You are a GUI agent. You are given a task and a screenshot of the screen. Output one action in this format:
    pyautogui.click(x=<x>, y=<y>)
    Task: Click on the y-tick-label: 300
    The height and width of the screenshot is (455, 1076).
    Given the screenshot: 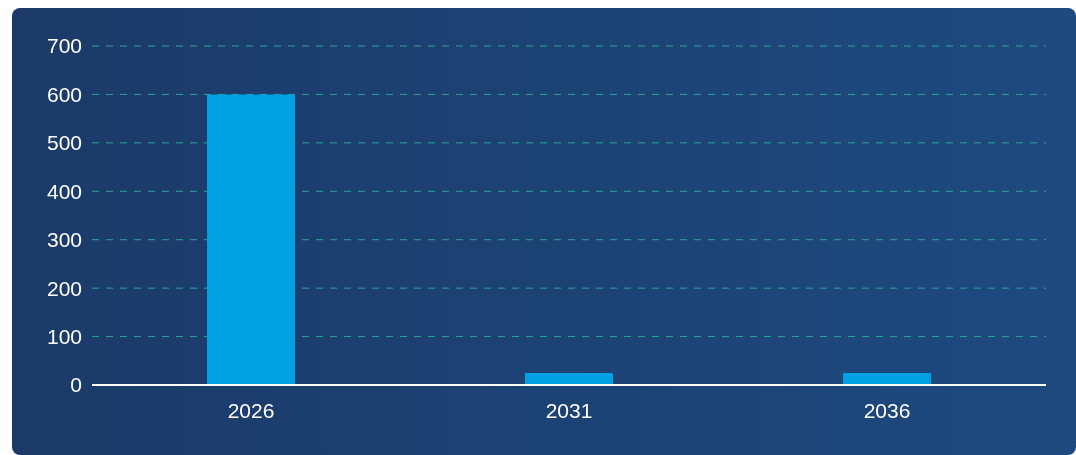 What is the action you would take?
    pyautogui.click(x=64, y=240)
    